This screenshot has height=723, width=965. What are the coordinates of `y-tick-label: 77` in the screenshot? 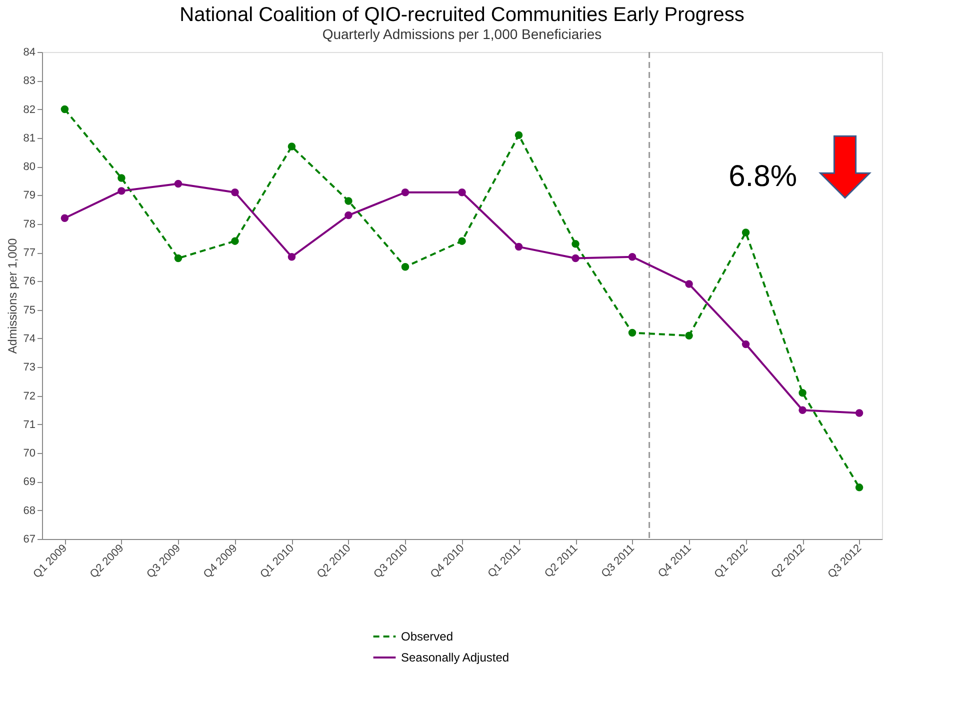 It's located at (29, 253).